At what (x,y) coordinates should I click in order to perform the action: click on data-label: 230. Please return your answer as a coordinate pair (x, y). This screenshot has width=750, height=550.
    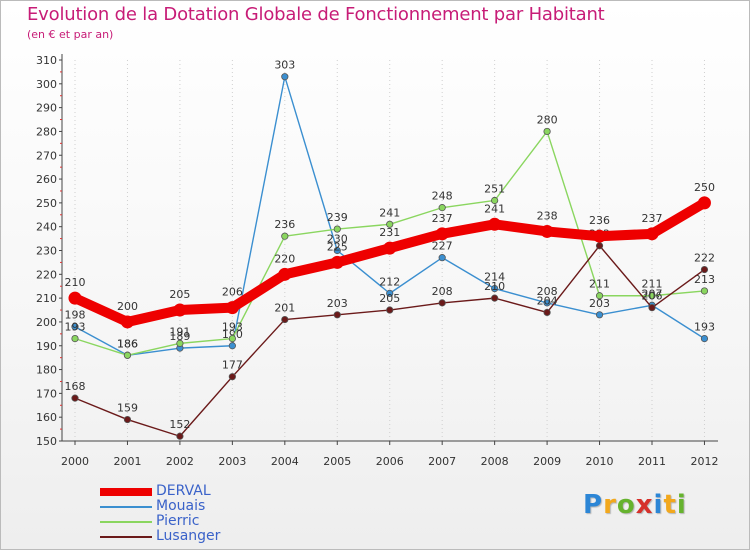
    Looking at the image, I should click on (337, 239).